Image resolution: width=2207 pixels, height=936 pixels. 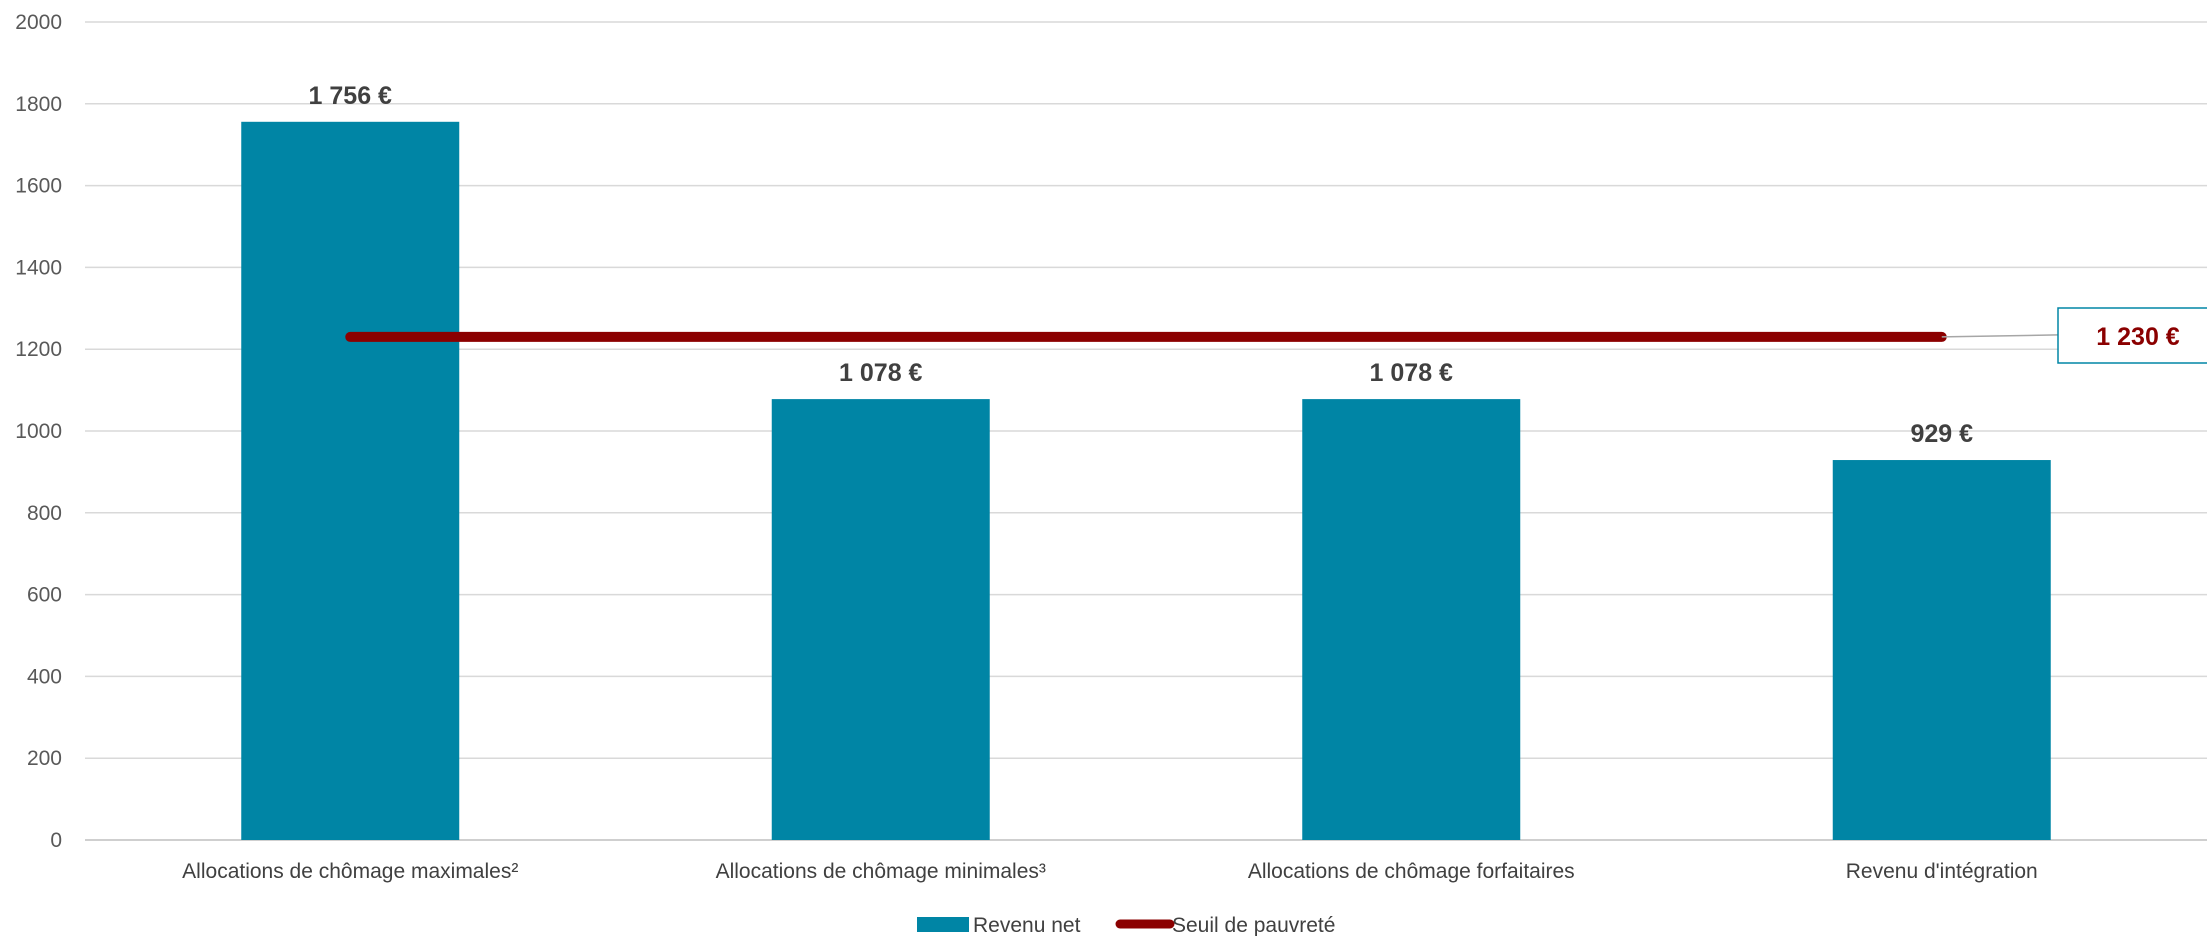 I want to click on legend-label-seuil: Seuil de pauvreté, so click(x=1253, y=925).